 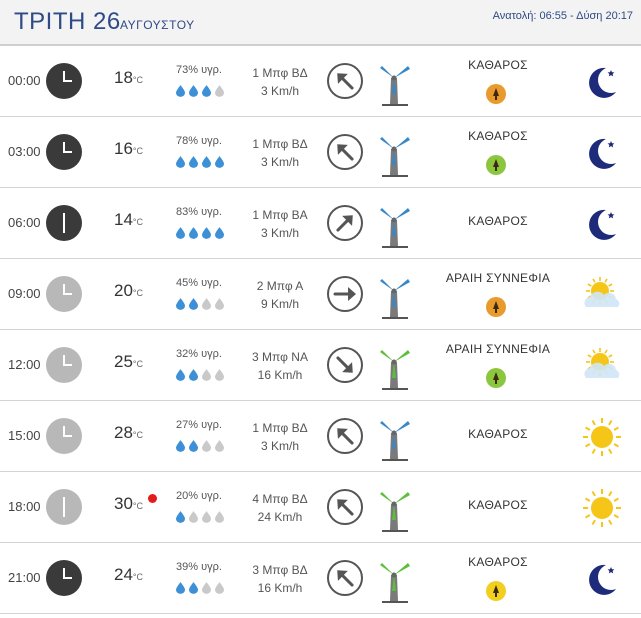 I want to click on wind-info: 3 Μπφ ΝΑ 16 Km/h, so click(x=280, y=366).